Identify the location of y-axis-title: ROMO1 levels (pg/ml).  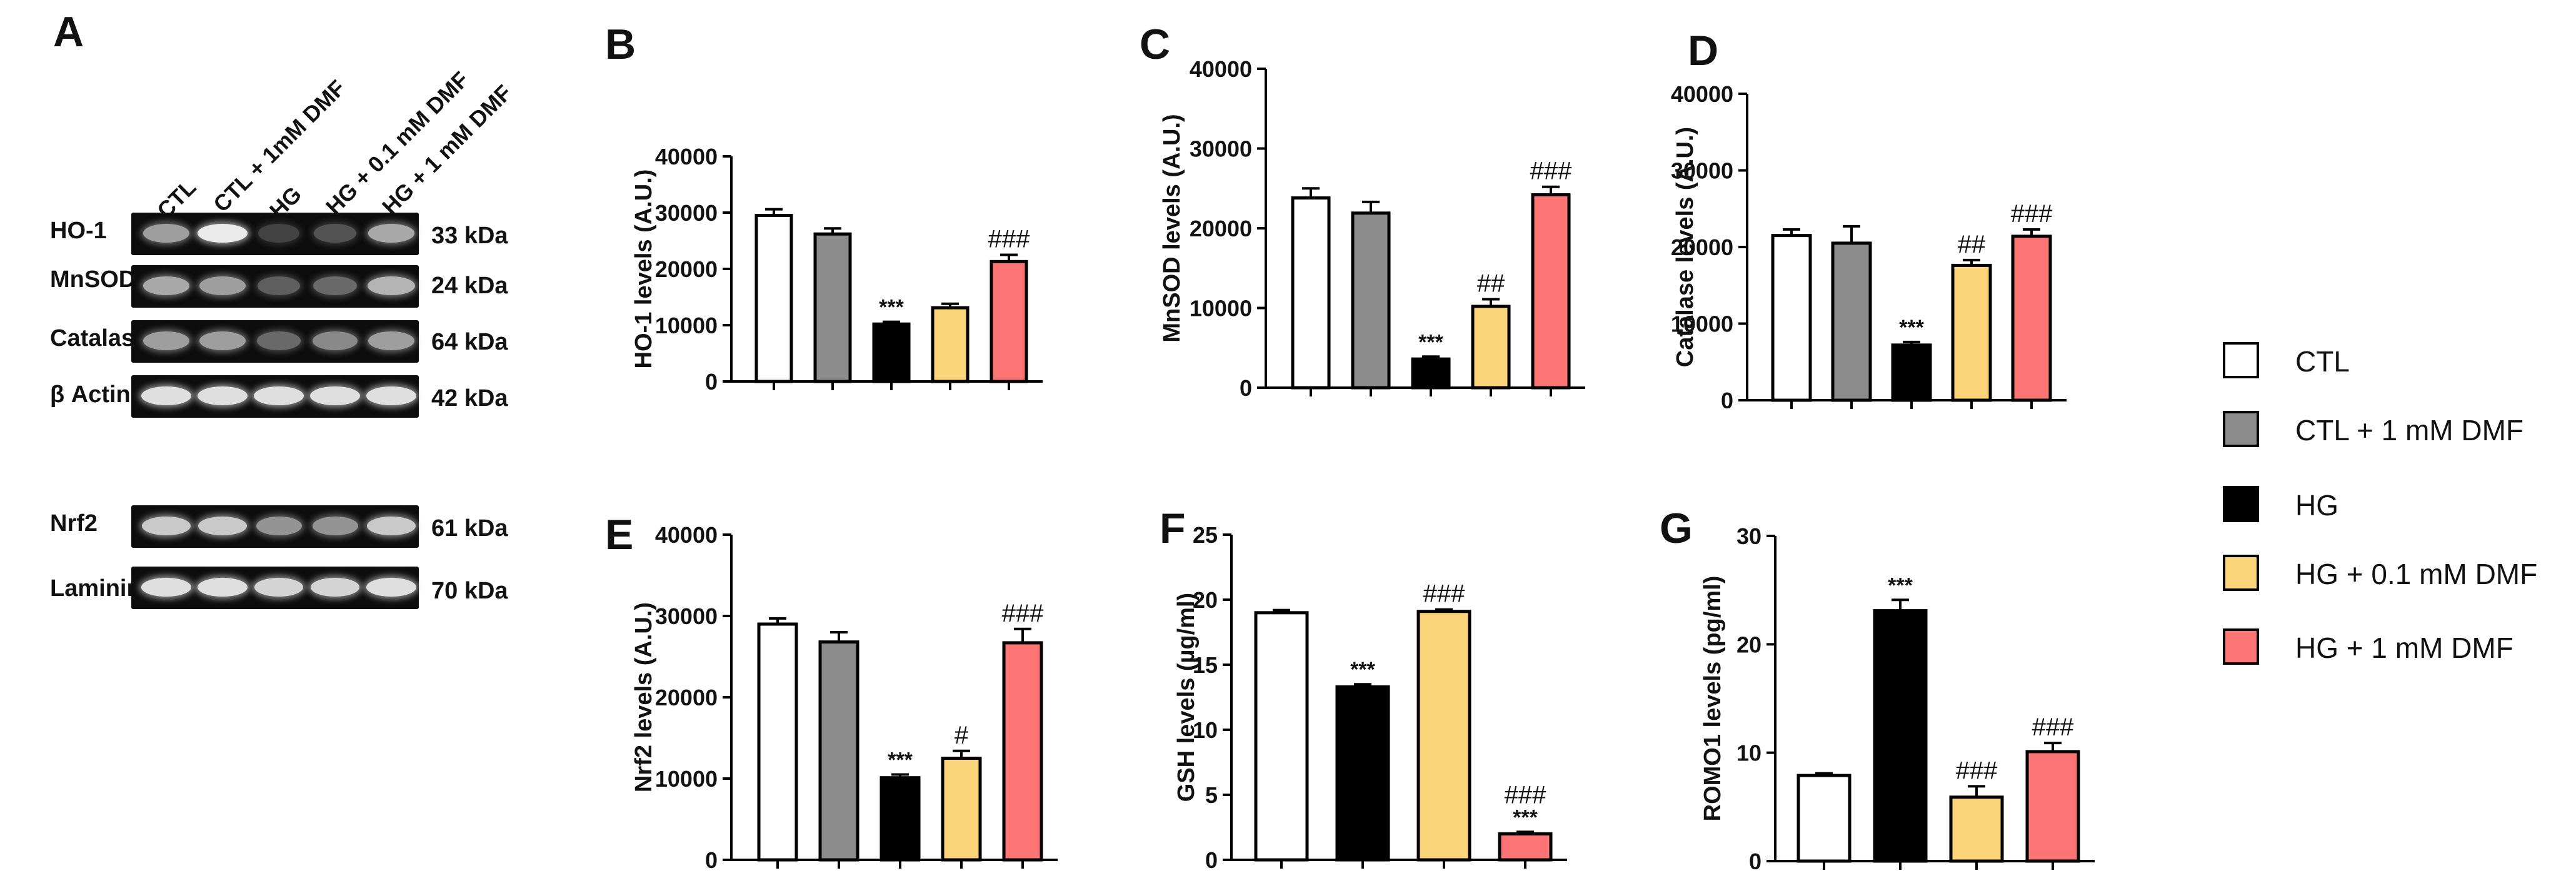
(1713, 699).